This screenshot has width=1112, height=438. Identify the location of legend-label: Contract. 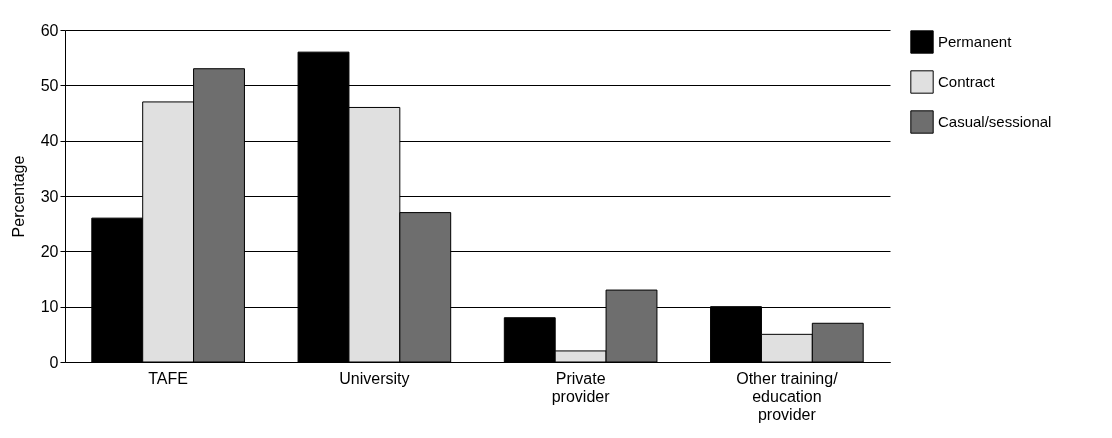
(967, 81).